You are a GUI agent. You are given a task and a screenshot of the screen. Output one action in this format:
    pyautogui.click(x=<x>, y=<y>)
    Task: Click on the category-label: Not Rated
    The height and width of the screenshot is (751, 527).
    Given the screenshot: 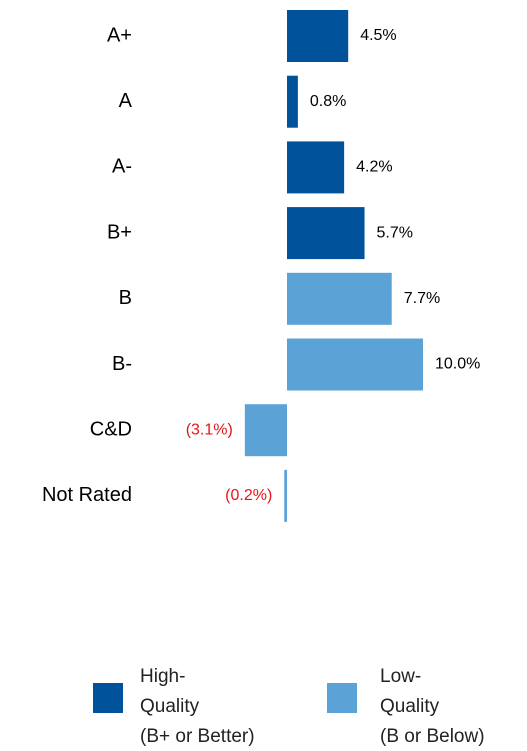 What is the action you would take?
    pyautogui.click(x=87, y=495)
    